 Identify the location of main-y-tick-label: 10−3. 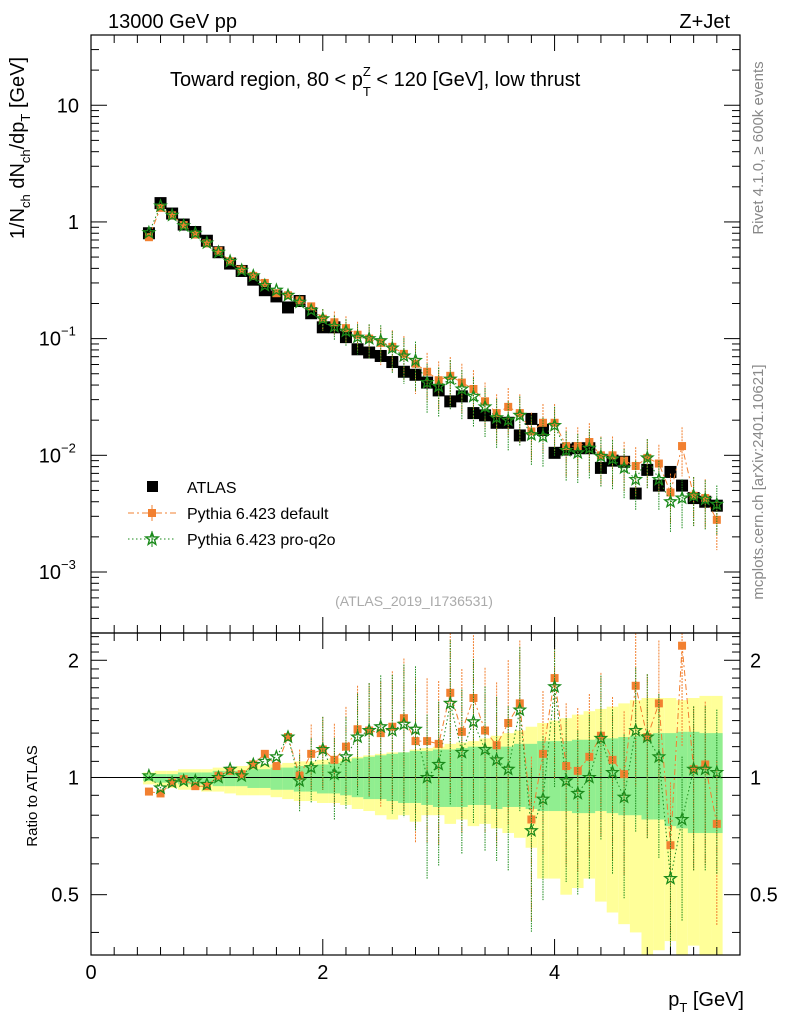
(57, 570).